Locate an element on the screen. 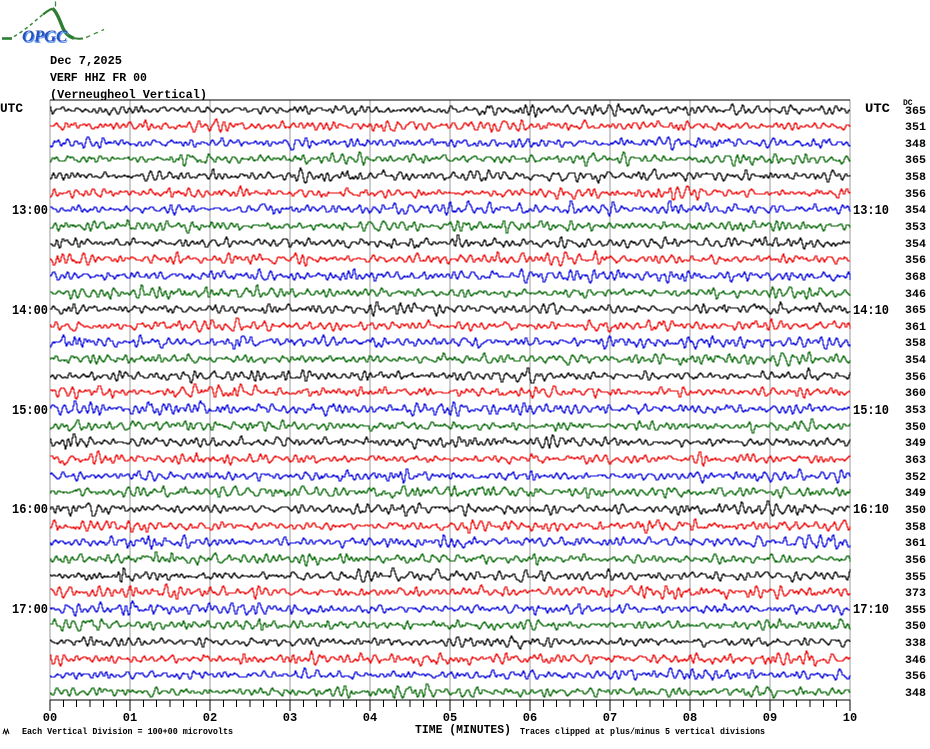 This screenshot has height=749, width=930. svg-text: 02 is located at coordinates (210, 718).